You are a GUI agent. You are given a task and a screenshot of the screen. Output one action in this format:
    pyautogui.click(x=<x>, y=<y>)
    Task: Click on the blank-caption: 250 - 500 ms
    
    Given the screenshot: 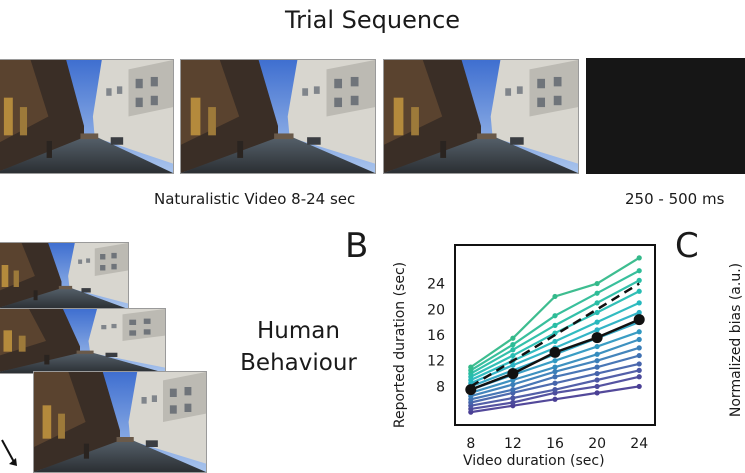 What is the action you would take?
    pyautogui.click(x=675, y=199)
    